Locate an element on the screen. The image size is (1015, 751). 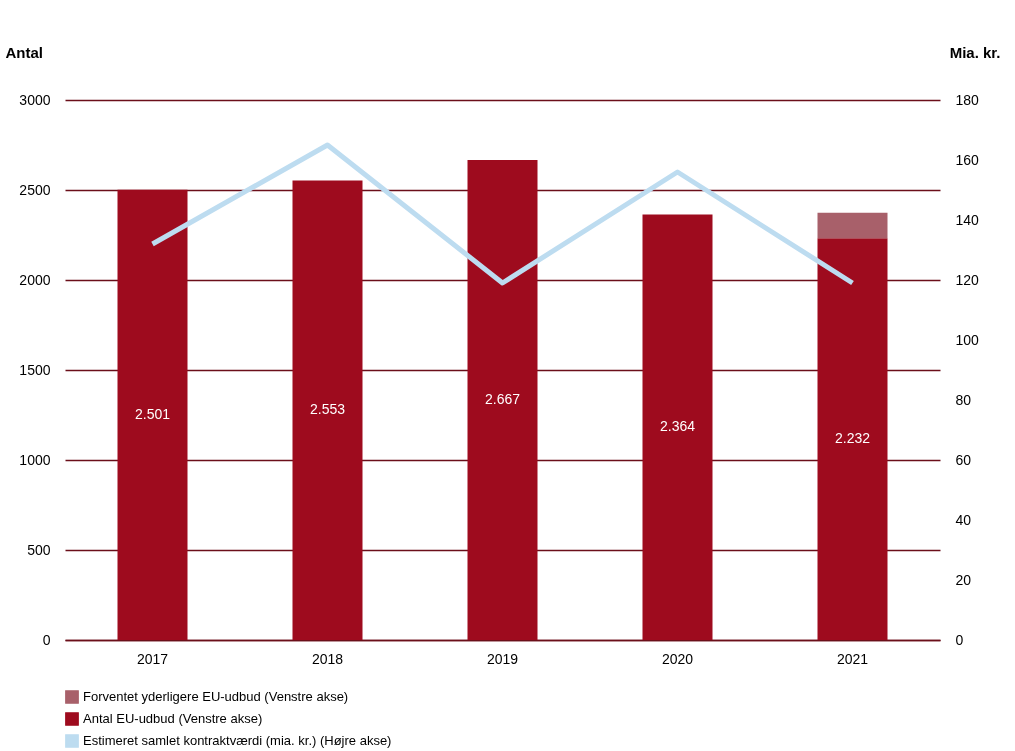
data-label: 2.364 is located at coordinates (677, 426).